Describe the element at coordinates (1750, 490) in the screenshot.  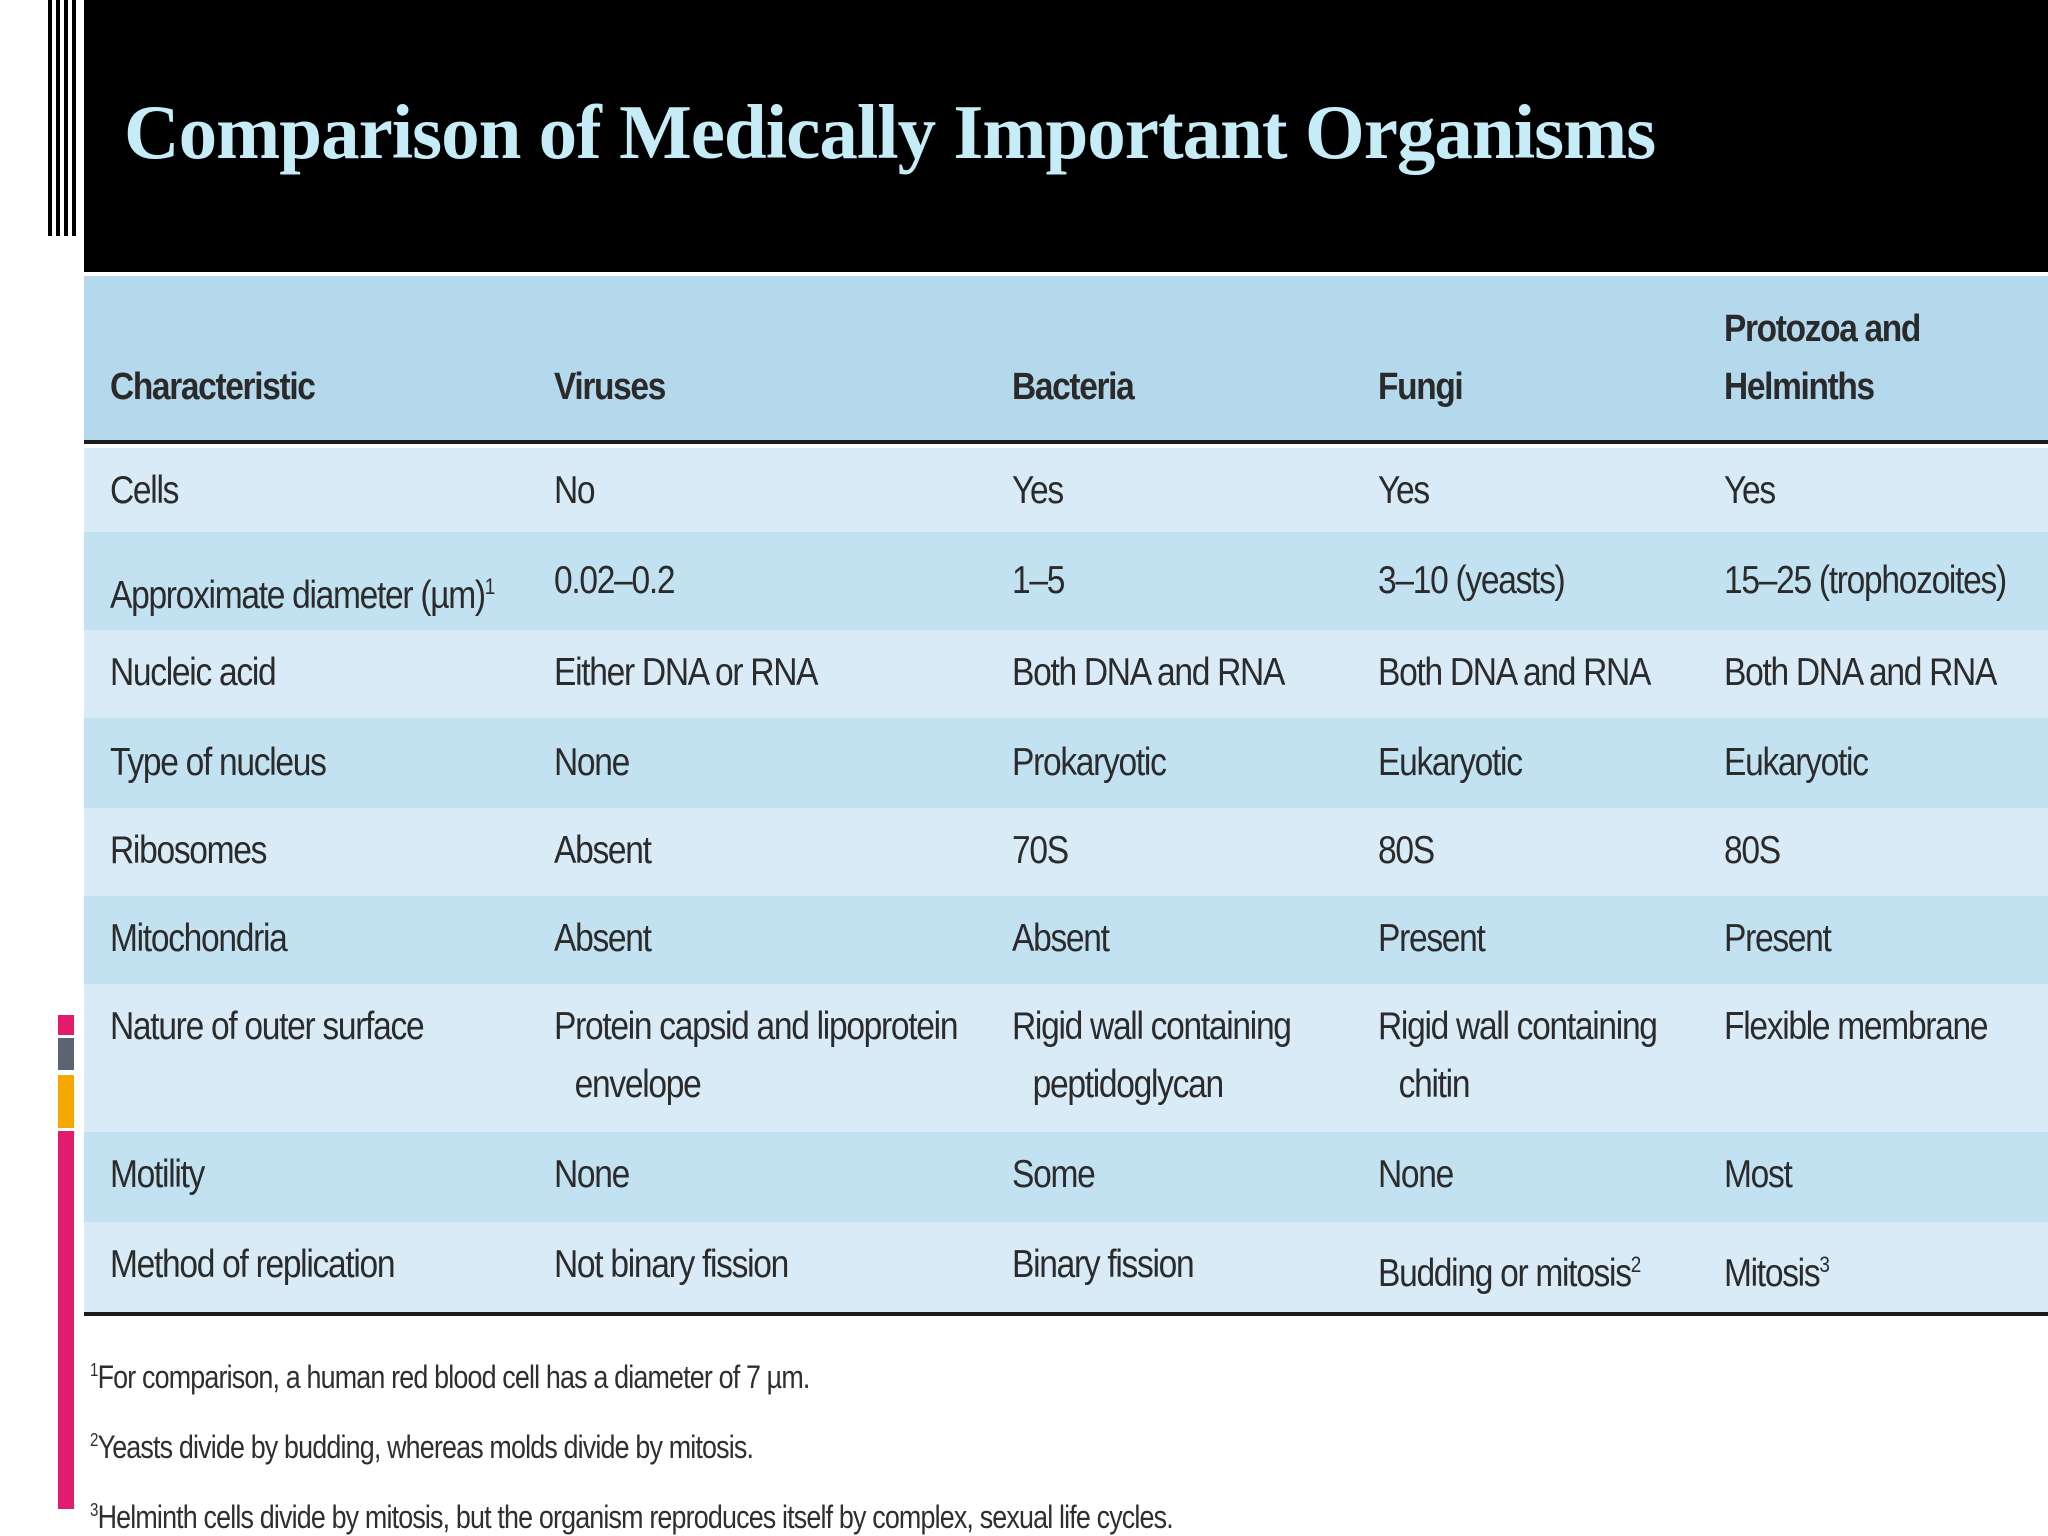
I see `cell-protozoa-helminths: Yes` at that location.